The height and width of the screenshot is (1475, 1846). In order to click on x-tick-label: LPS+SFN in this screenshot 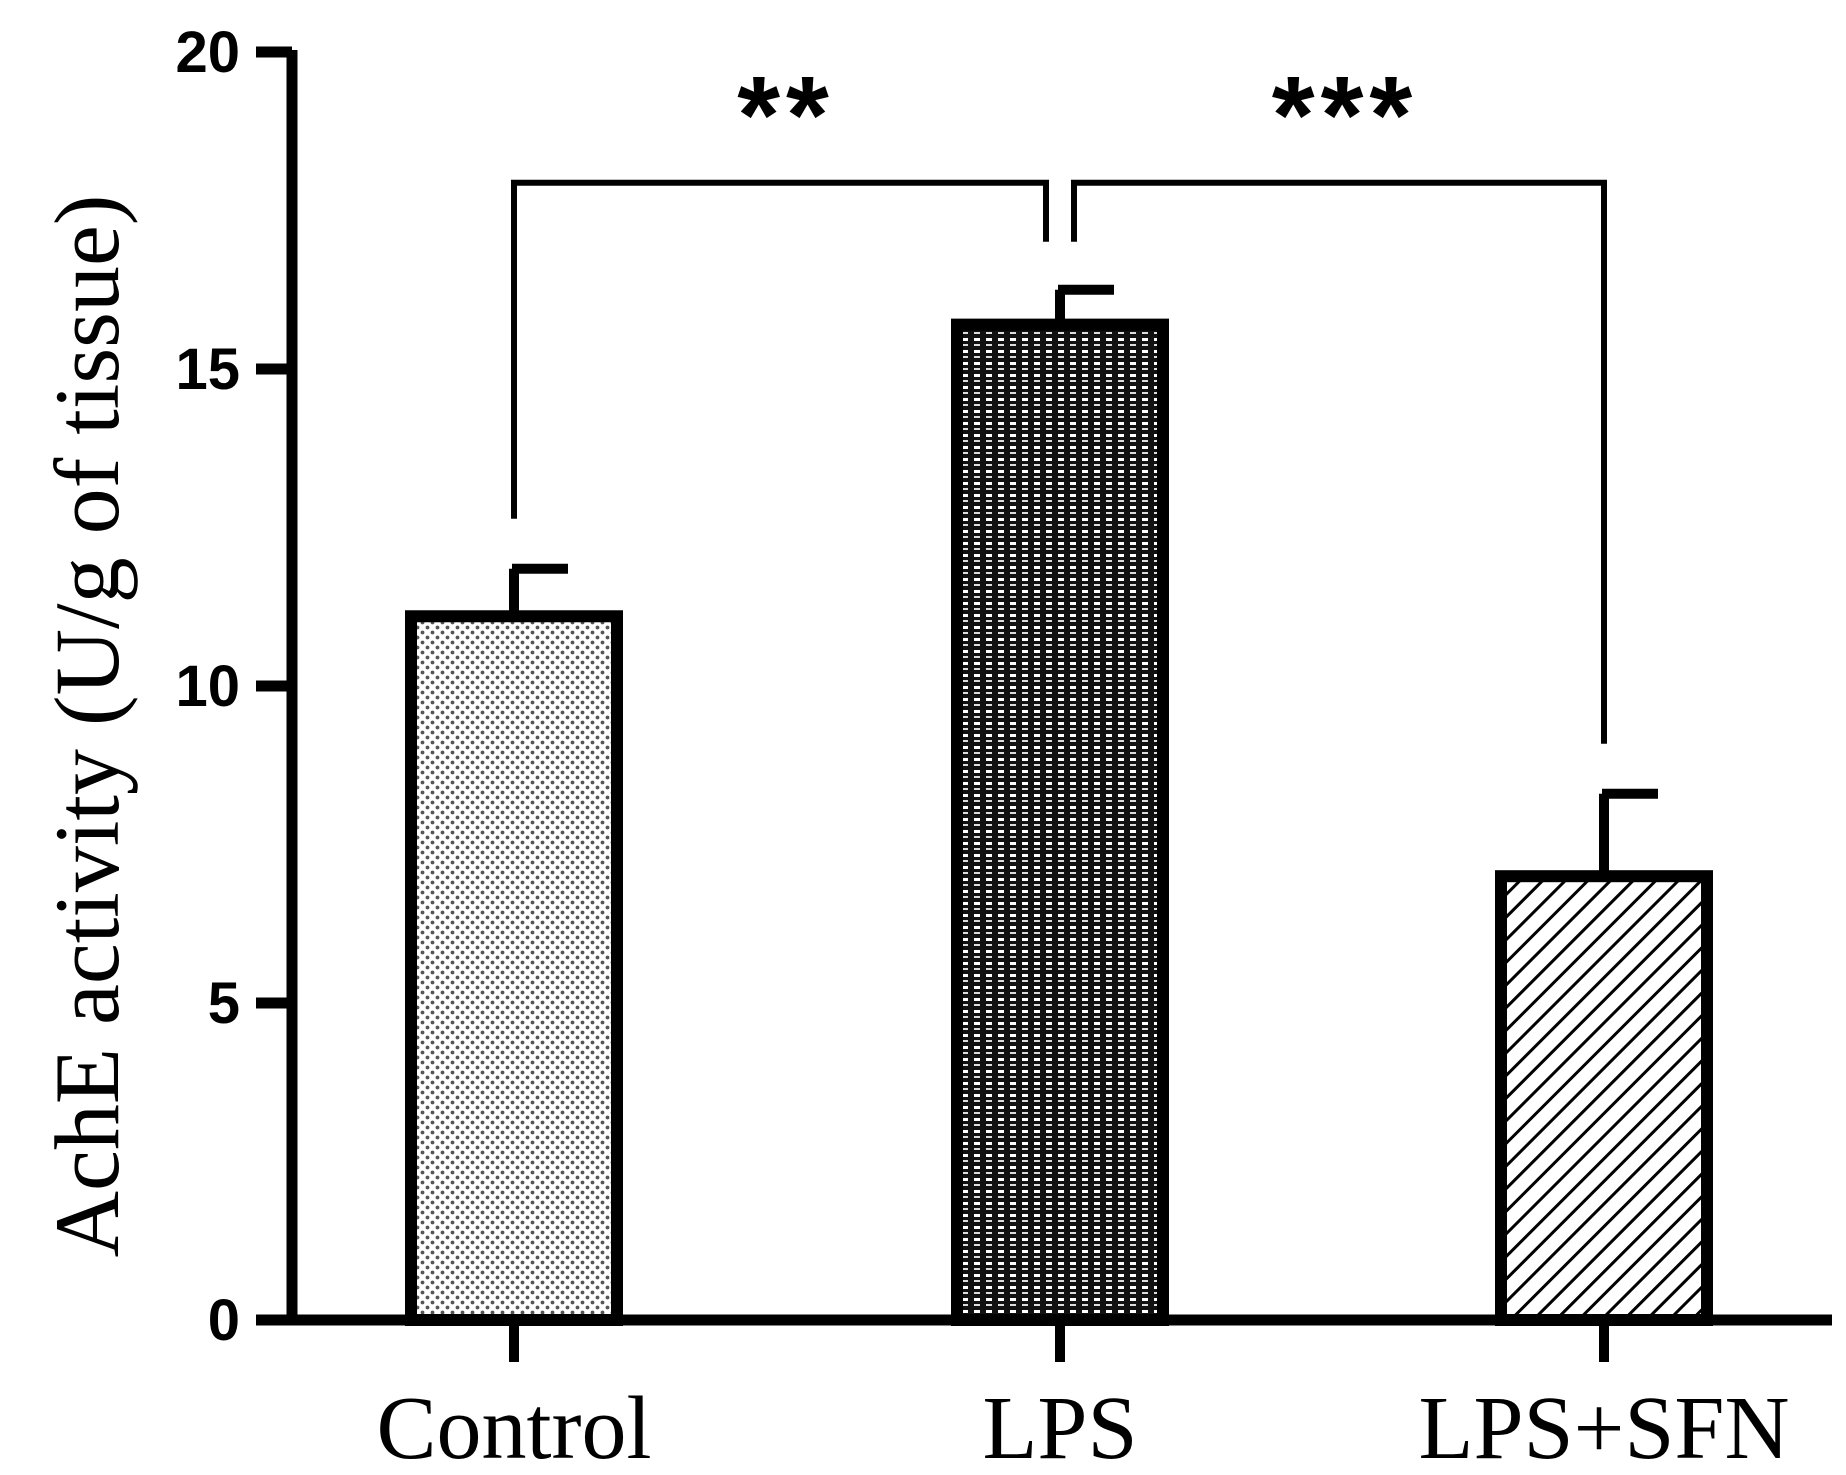, I will do `click(1604, 1427)`.